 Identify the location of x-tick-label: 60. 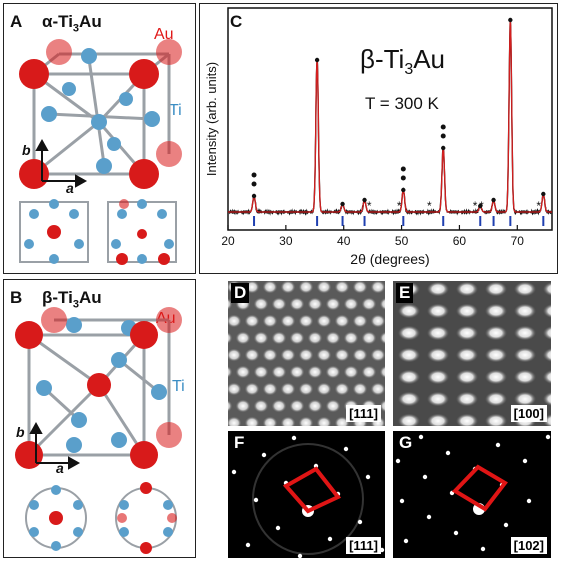
(460, 241).